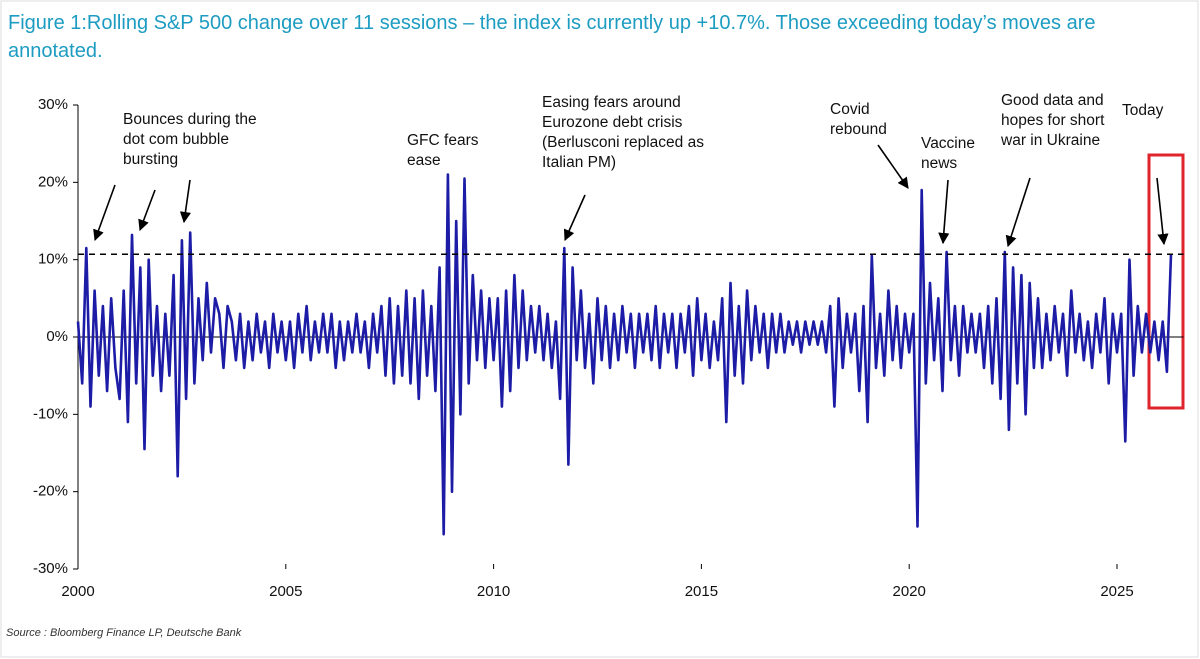 Image resolution: width=1200 pixels, height=659 pixels. I want to click on chart-title-line: annotated., so click(55, 51).